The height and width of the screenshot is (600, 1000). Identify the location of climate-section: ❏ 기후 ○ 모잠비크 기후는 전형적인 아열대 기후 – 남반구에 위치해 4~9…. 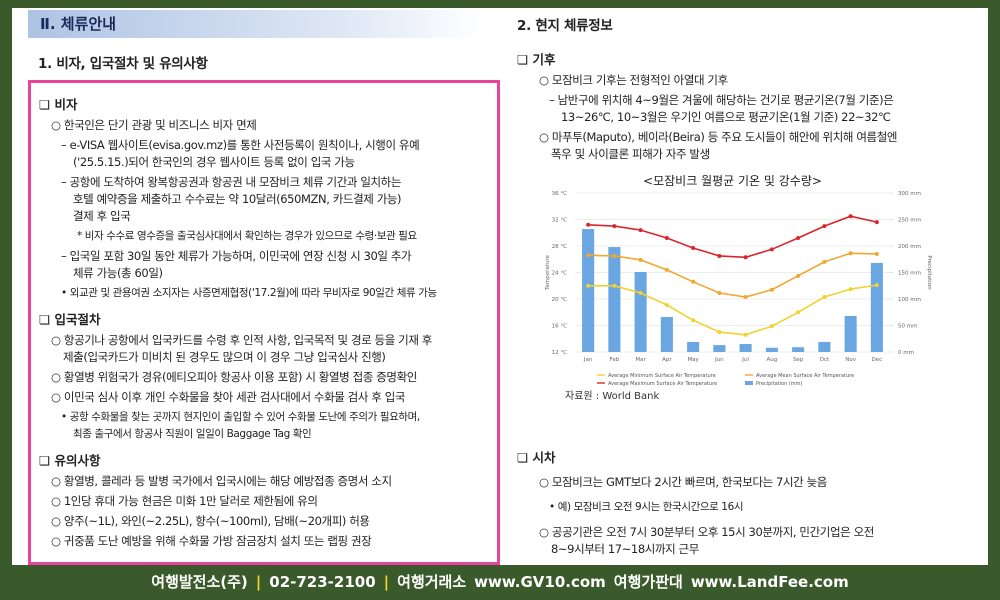
(742, 102).